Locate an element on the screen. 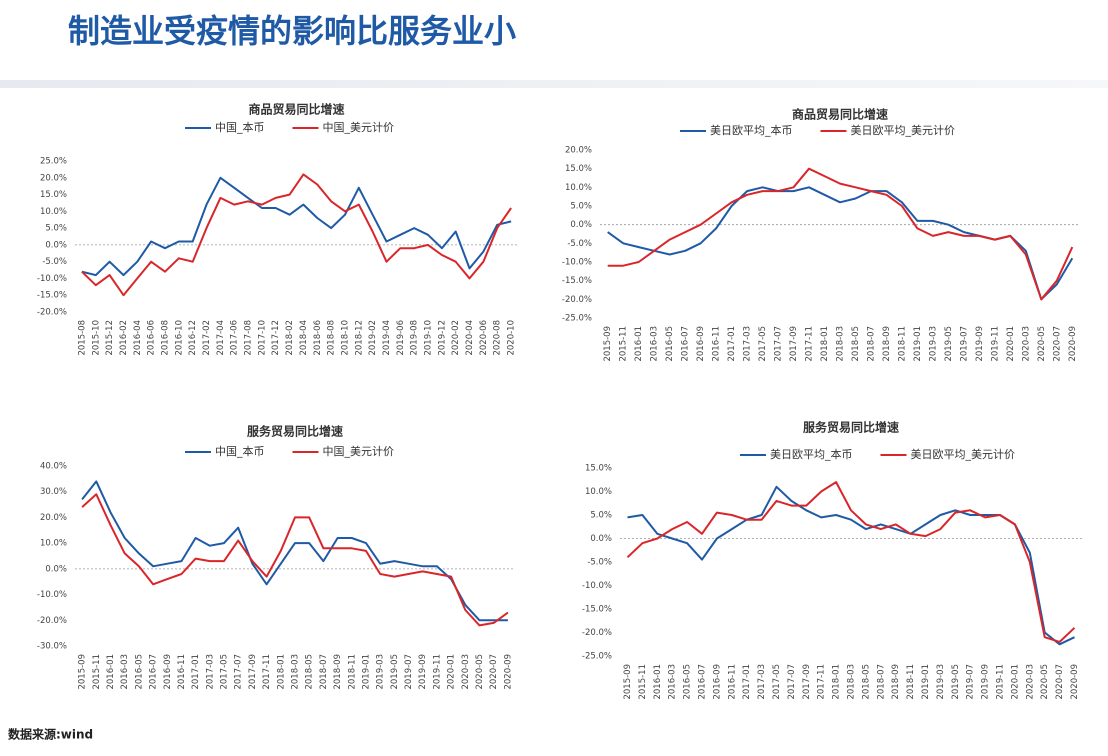  x-tick-label: 2016-01 is located at coordinates (639, 344).